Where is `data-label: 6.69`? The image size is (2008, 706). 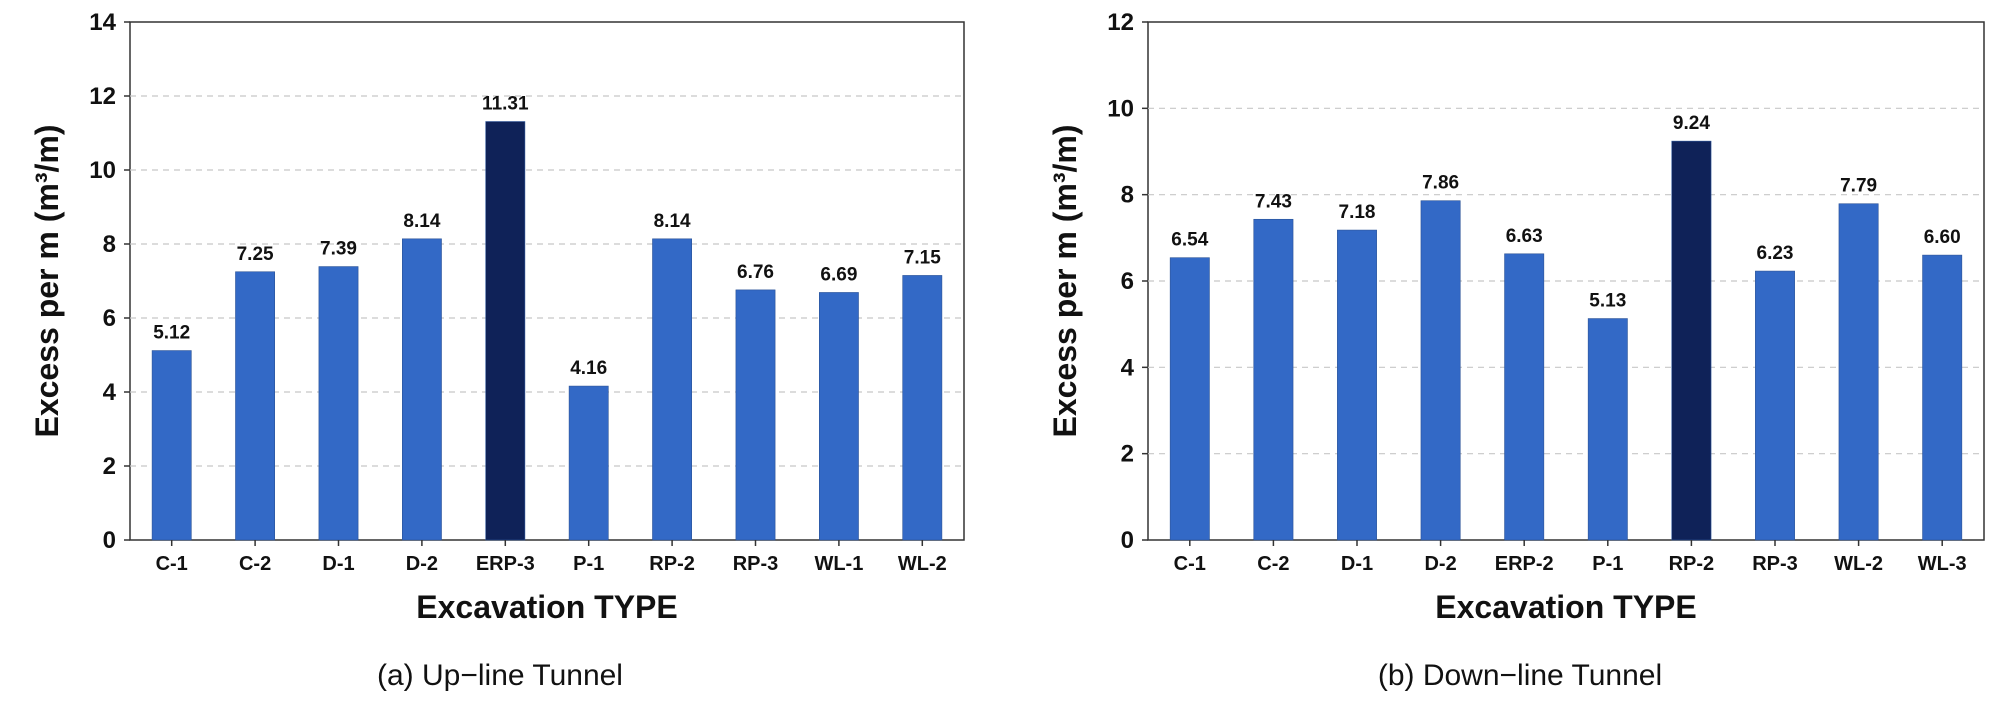
data-label: 6.69 is located at coordinates (838, 274).